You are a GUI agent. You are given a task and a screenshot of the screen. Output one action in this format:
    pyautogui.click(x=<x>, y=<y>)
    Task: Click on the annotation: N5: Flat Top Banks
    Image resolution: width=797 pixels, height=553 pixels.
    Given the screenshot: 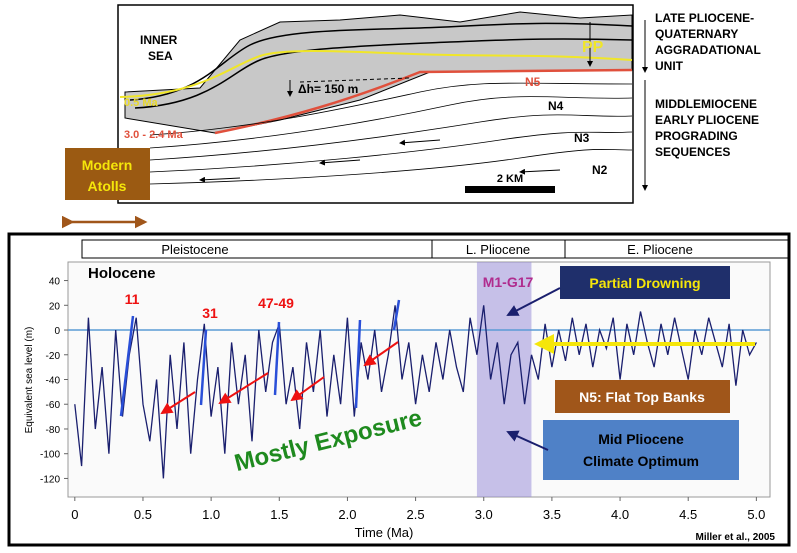 What is the action you would take?
    pyautogui.click(x=642, y=397)
    